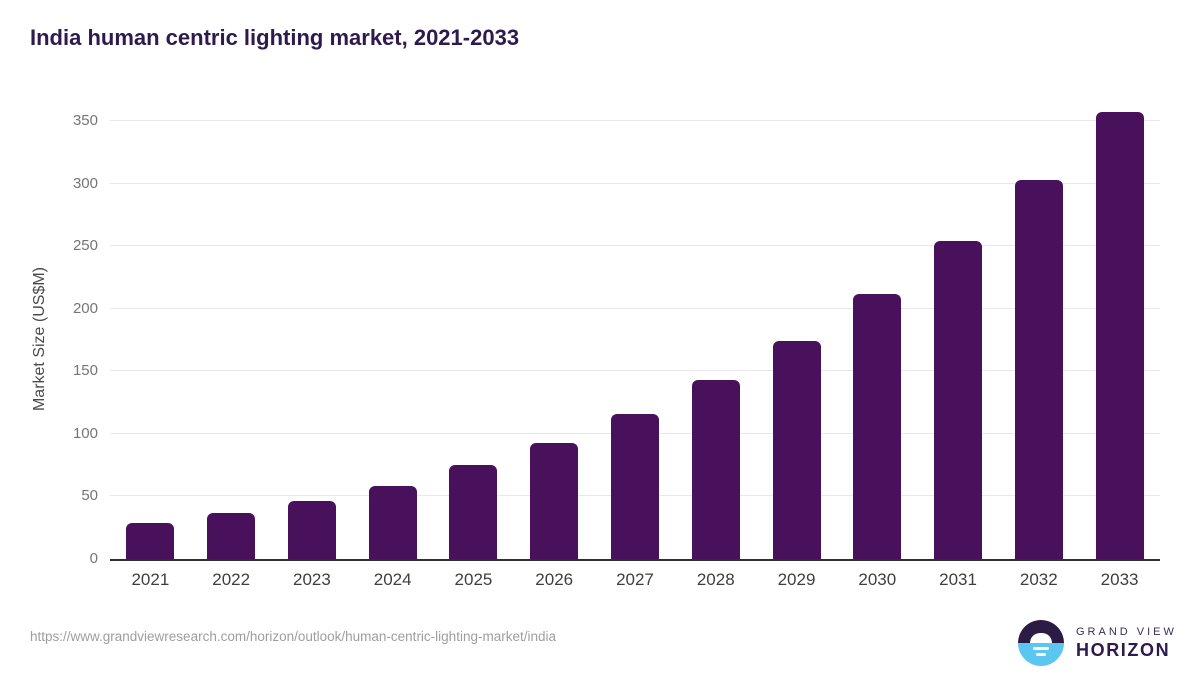  I want to click on bar-2033, so click(1119, 335).